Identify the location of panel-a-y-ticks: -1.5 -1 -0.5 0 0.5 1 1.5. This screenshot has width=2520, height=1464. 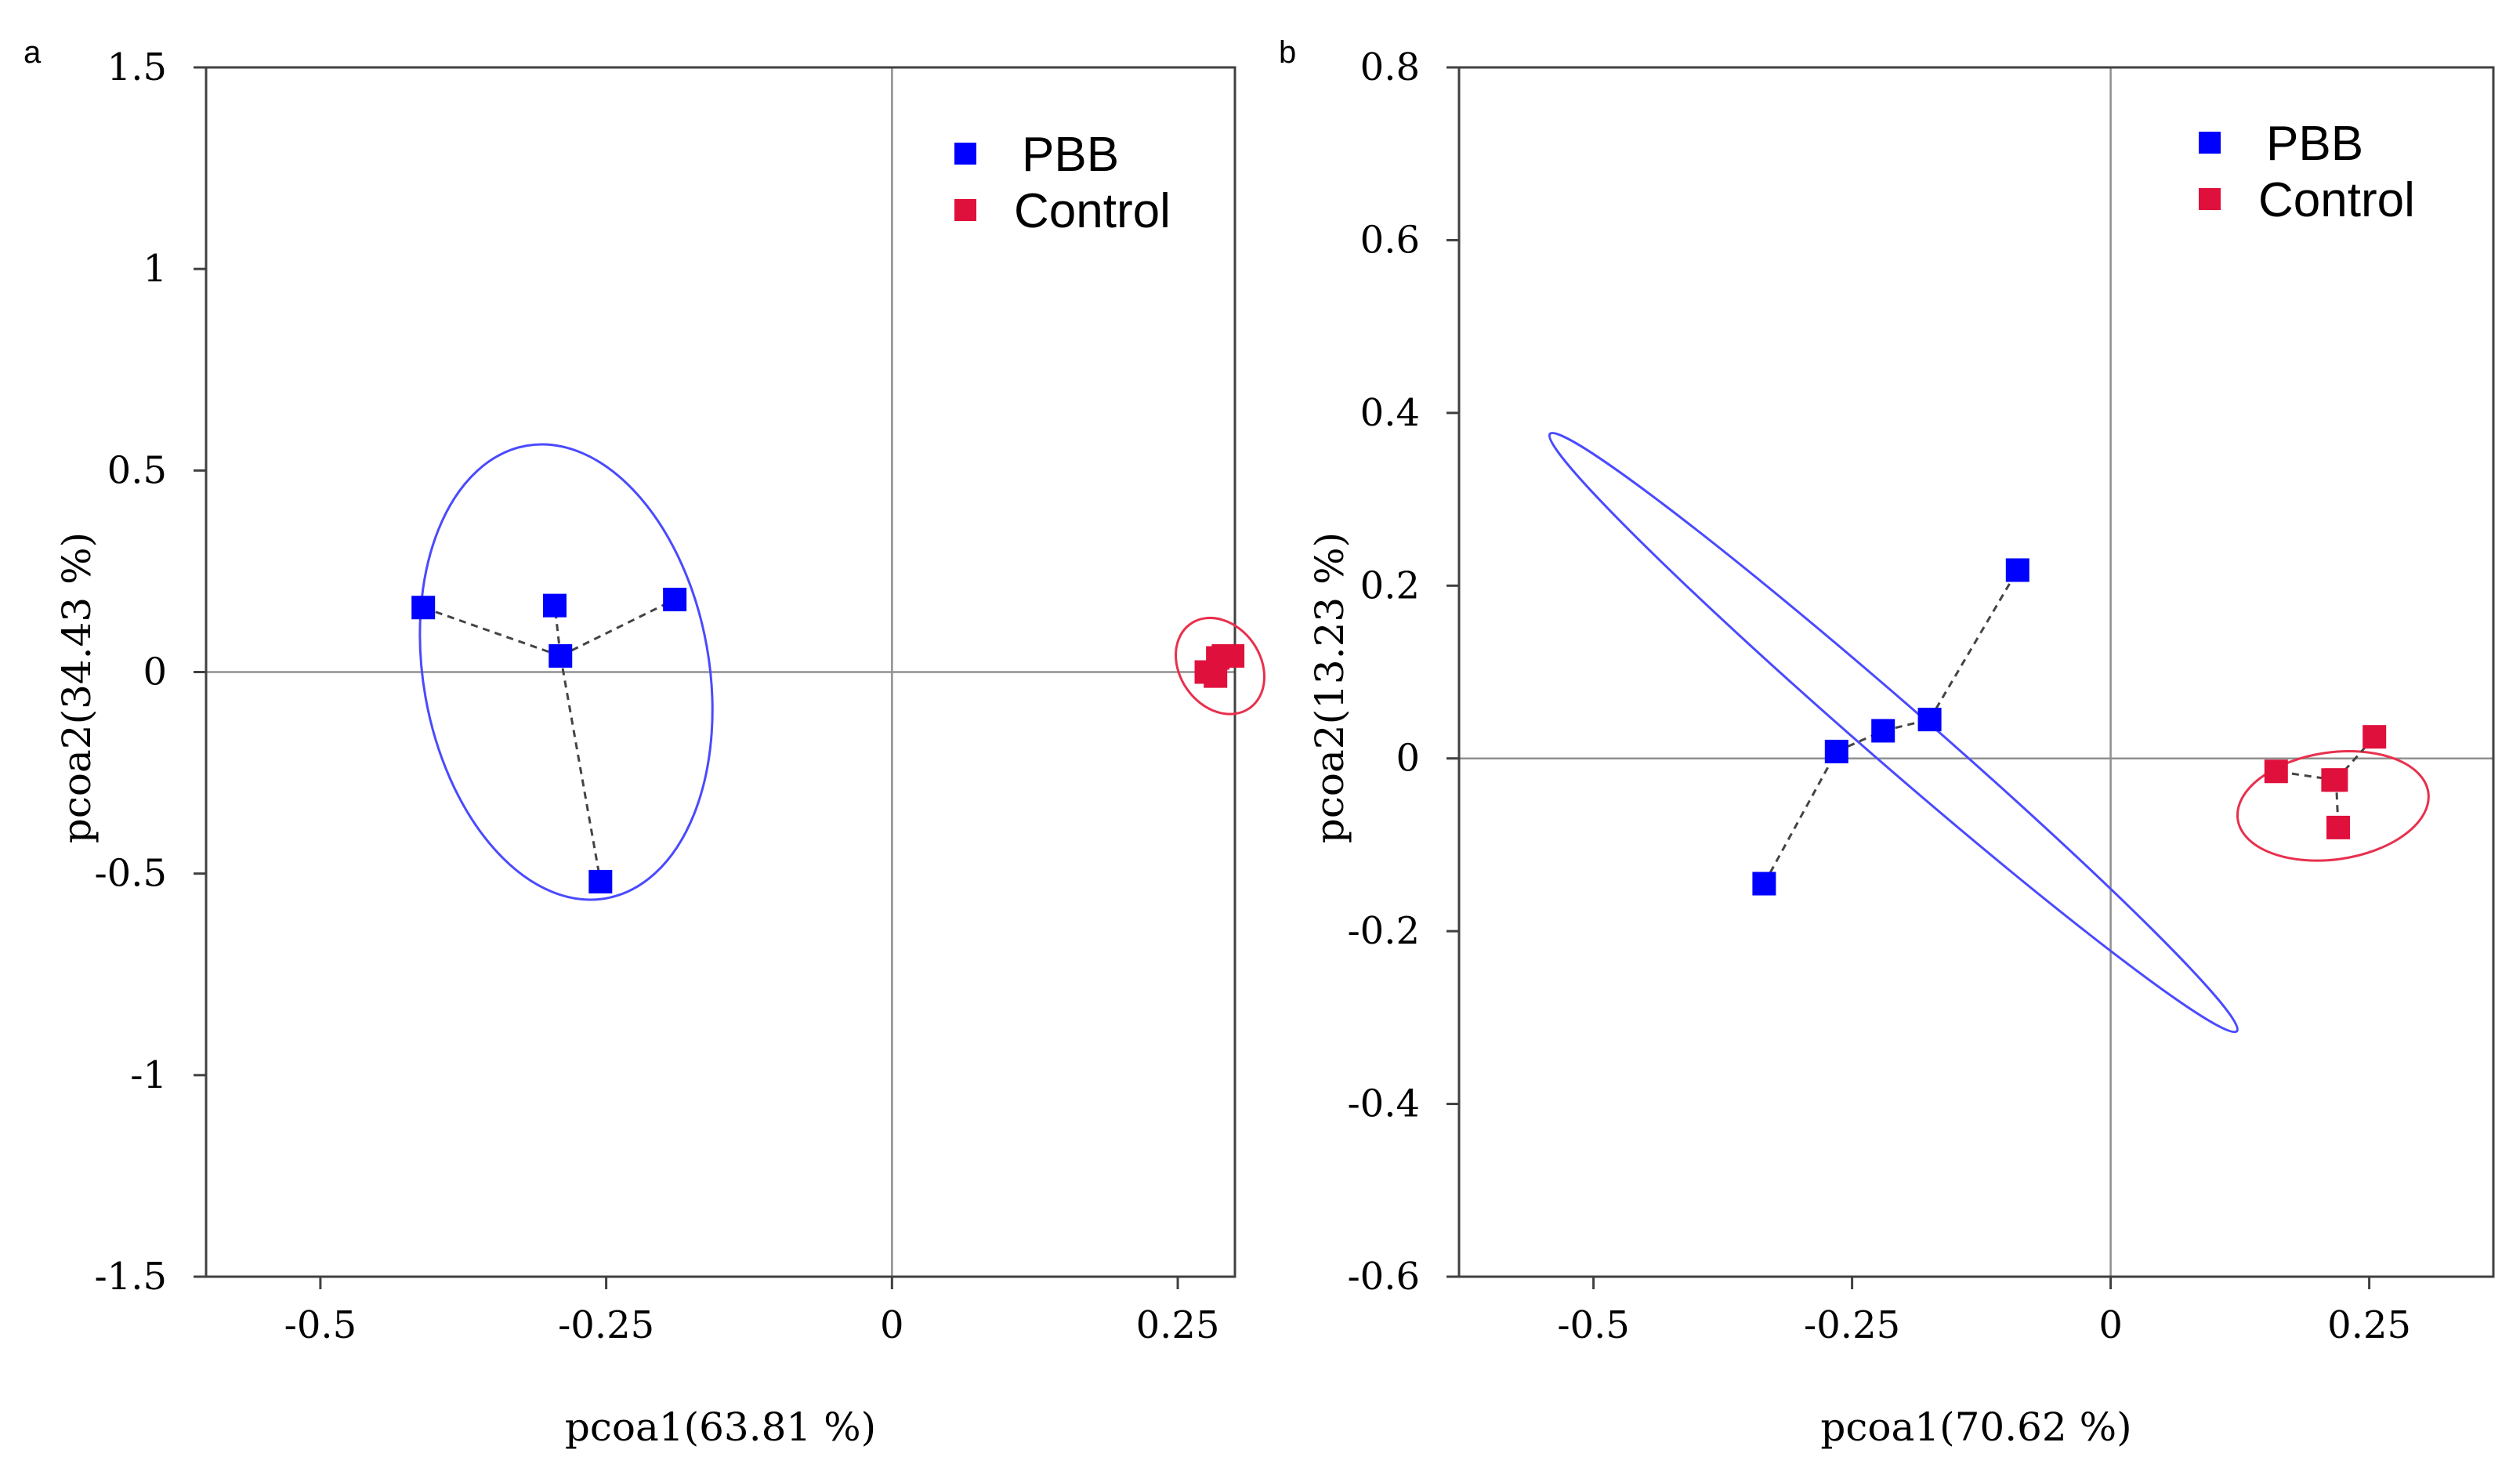
(150, 672).